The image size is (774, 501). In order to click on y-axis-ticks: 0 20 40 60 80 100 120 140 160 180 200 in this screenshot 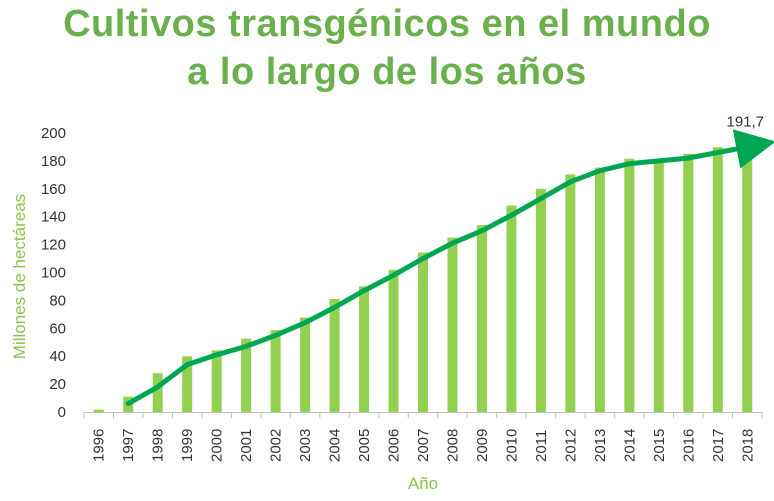, I will do `click(53, 273)`.